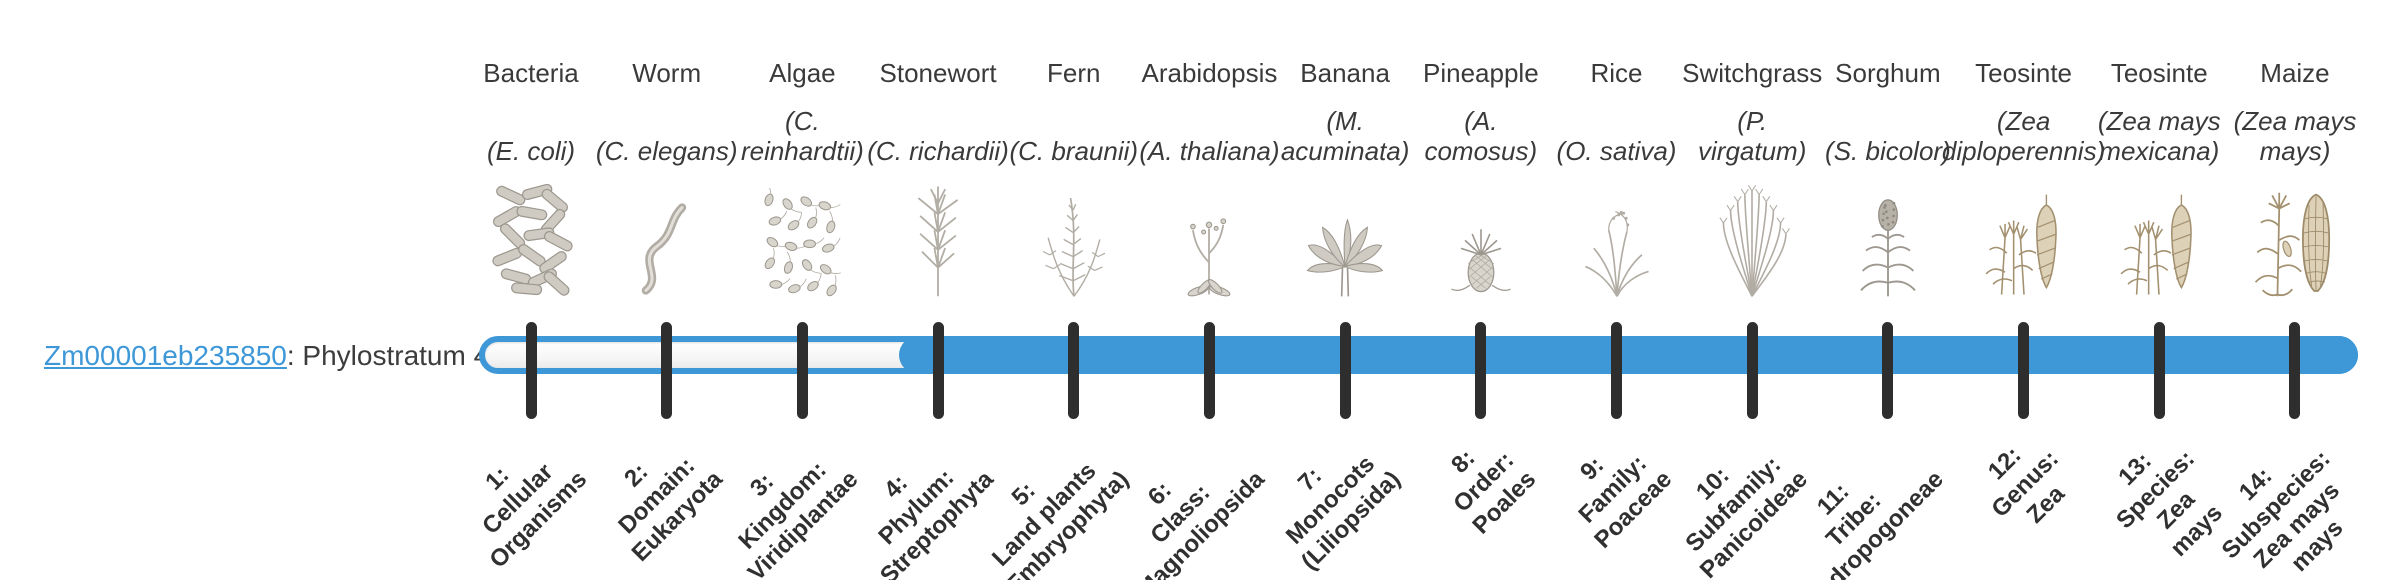  I want to click on gene-id-link: Zm00001eb235850, so click(165, 355).